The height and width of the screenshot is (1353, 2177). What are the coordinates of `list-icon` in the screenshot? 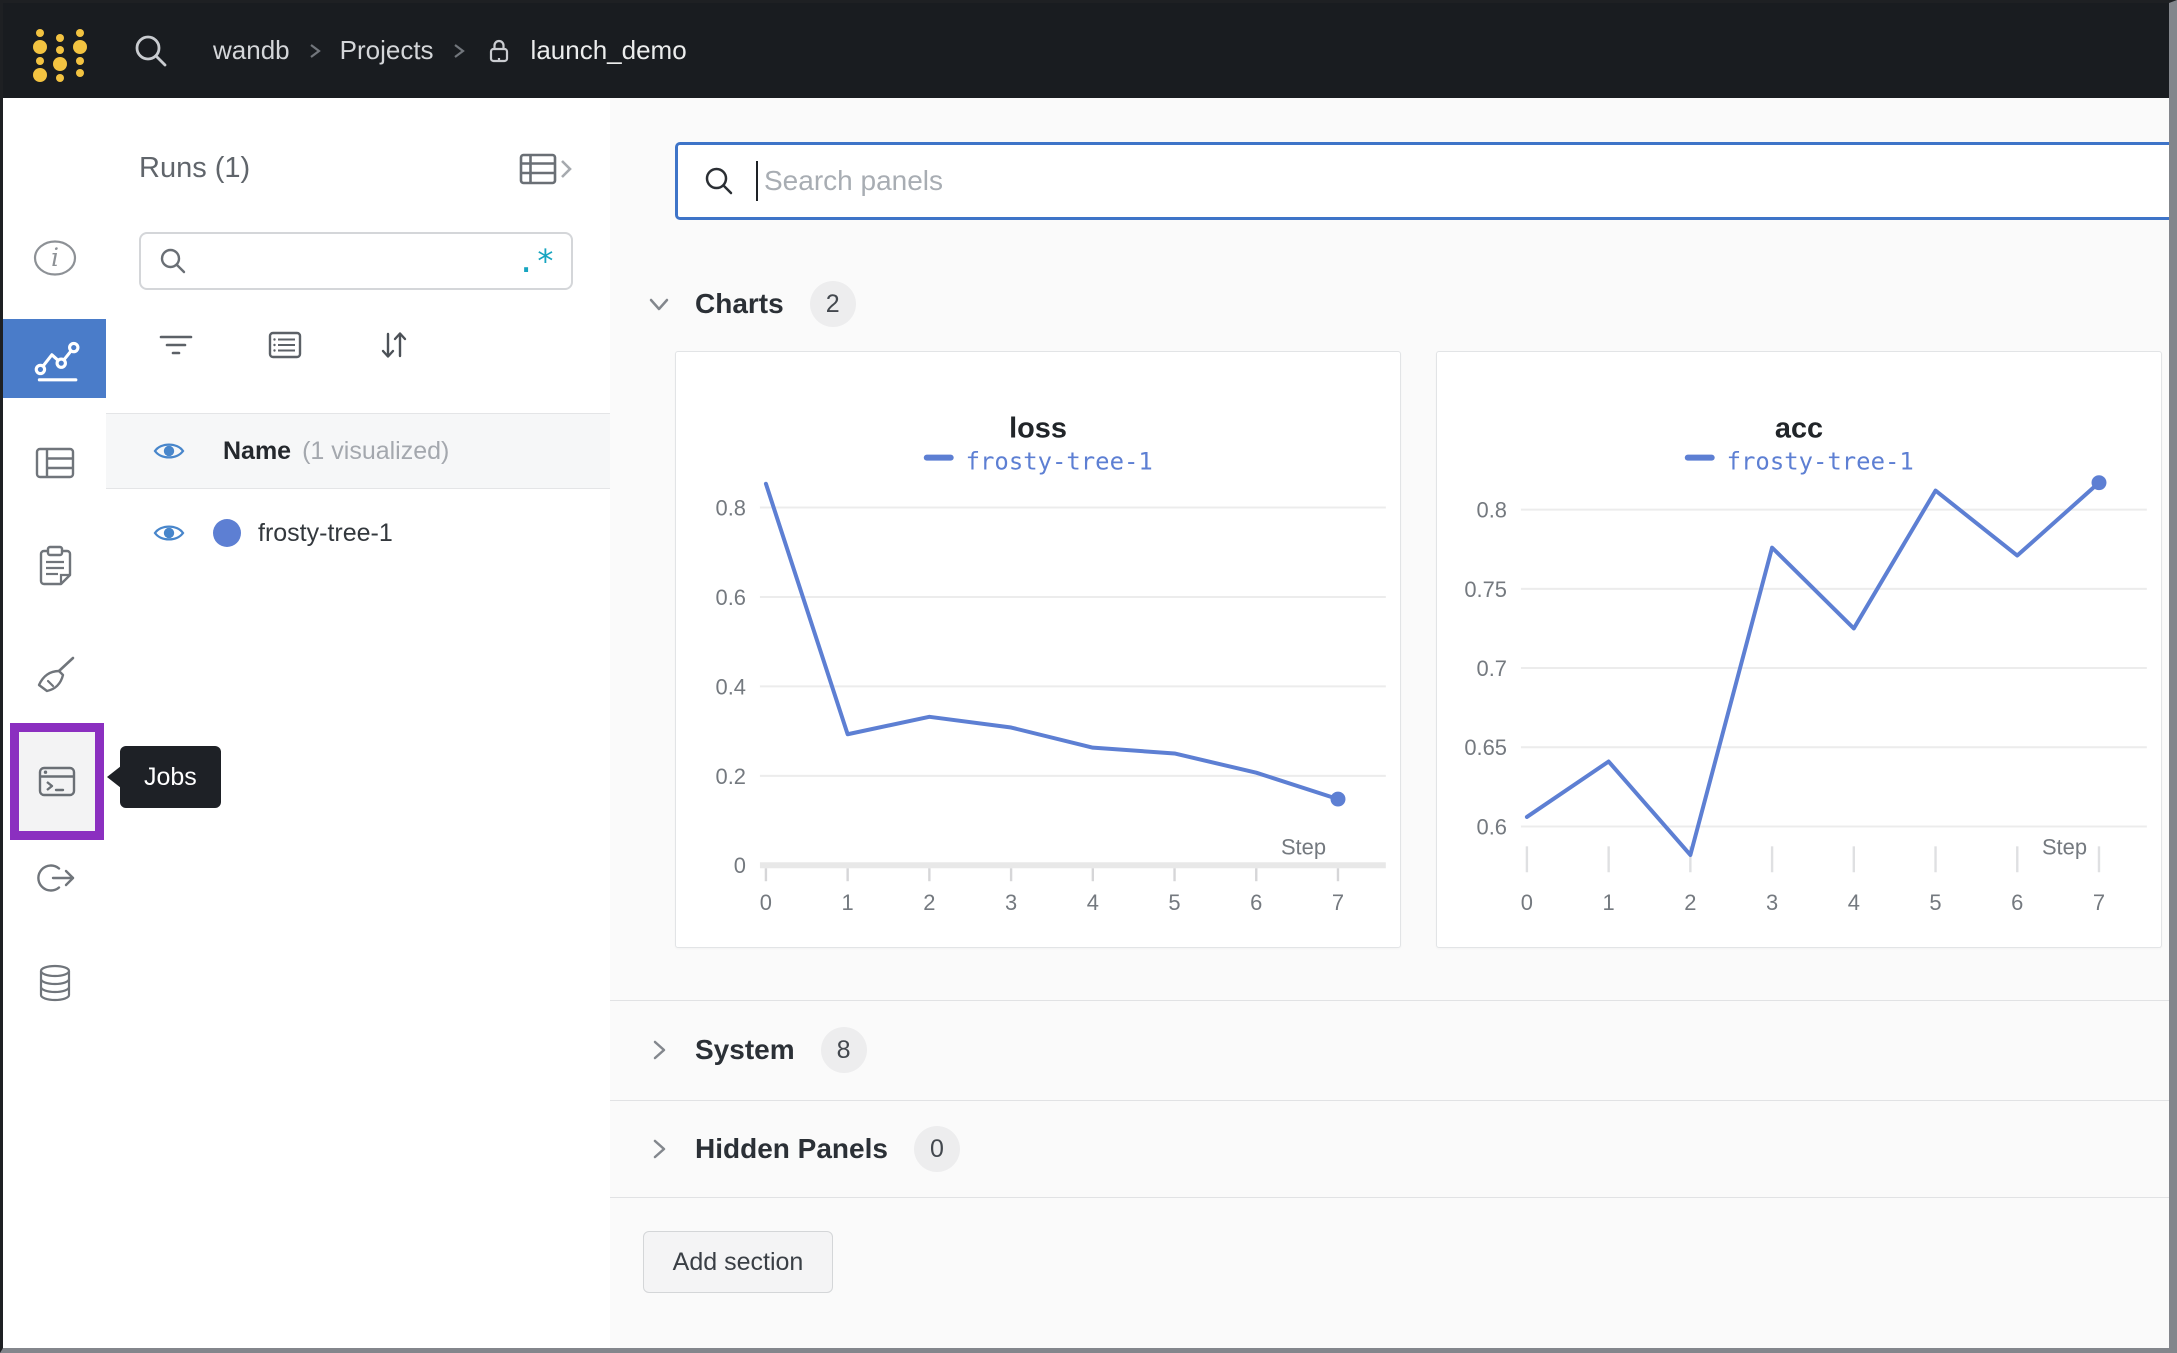 It's located at (285, 345).